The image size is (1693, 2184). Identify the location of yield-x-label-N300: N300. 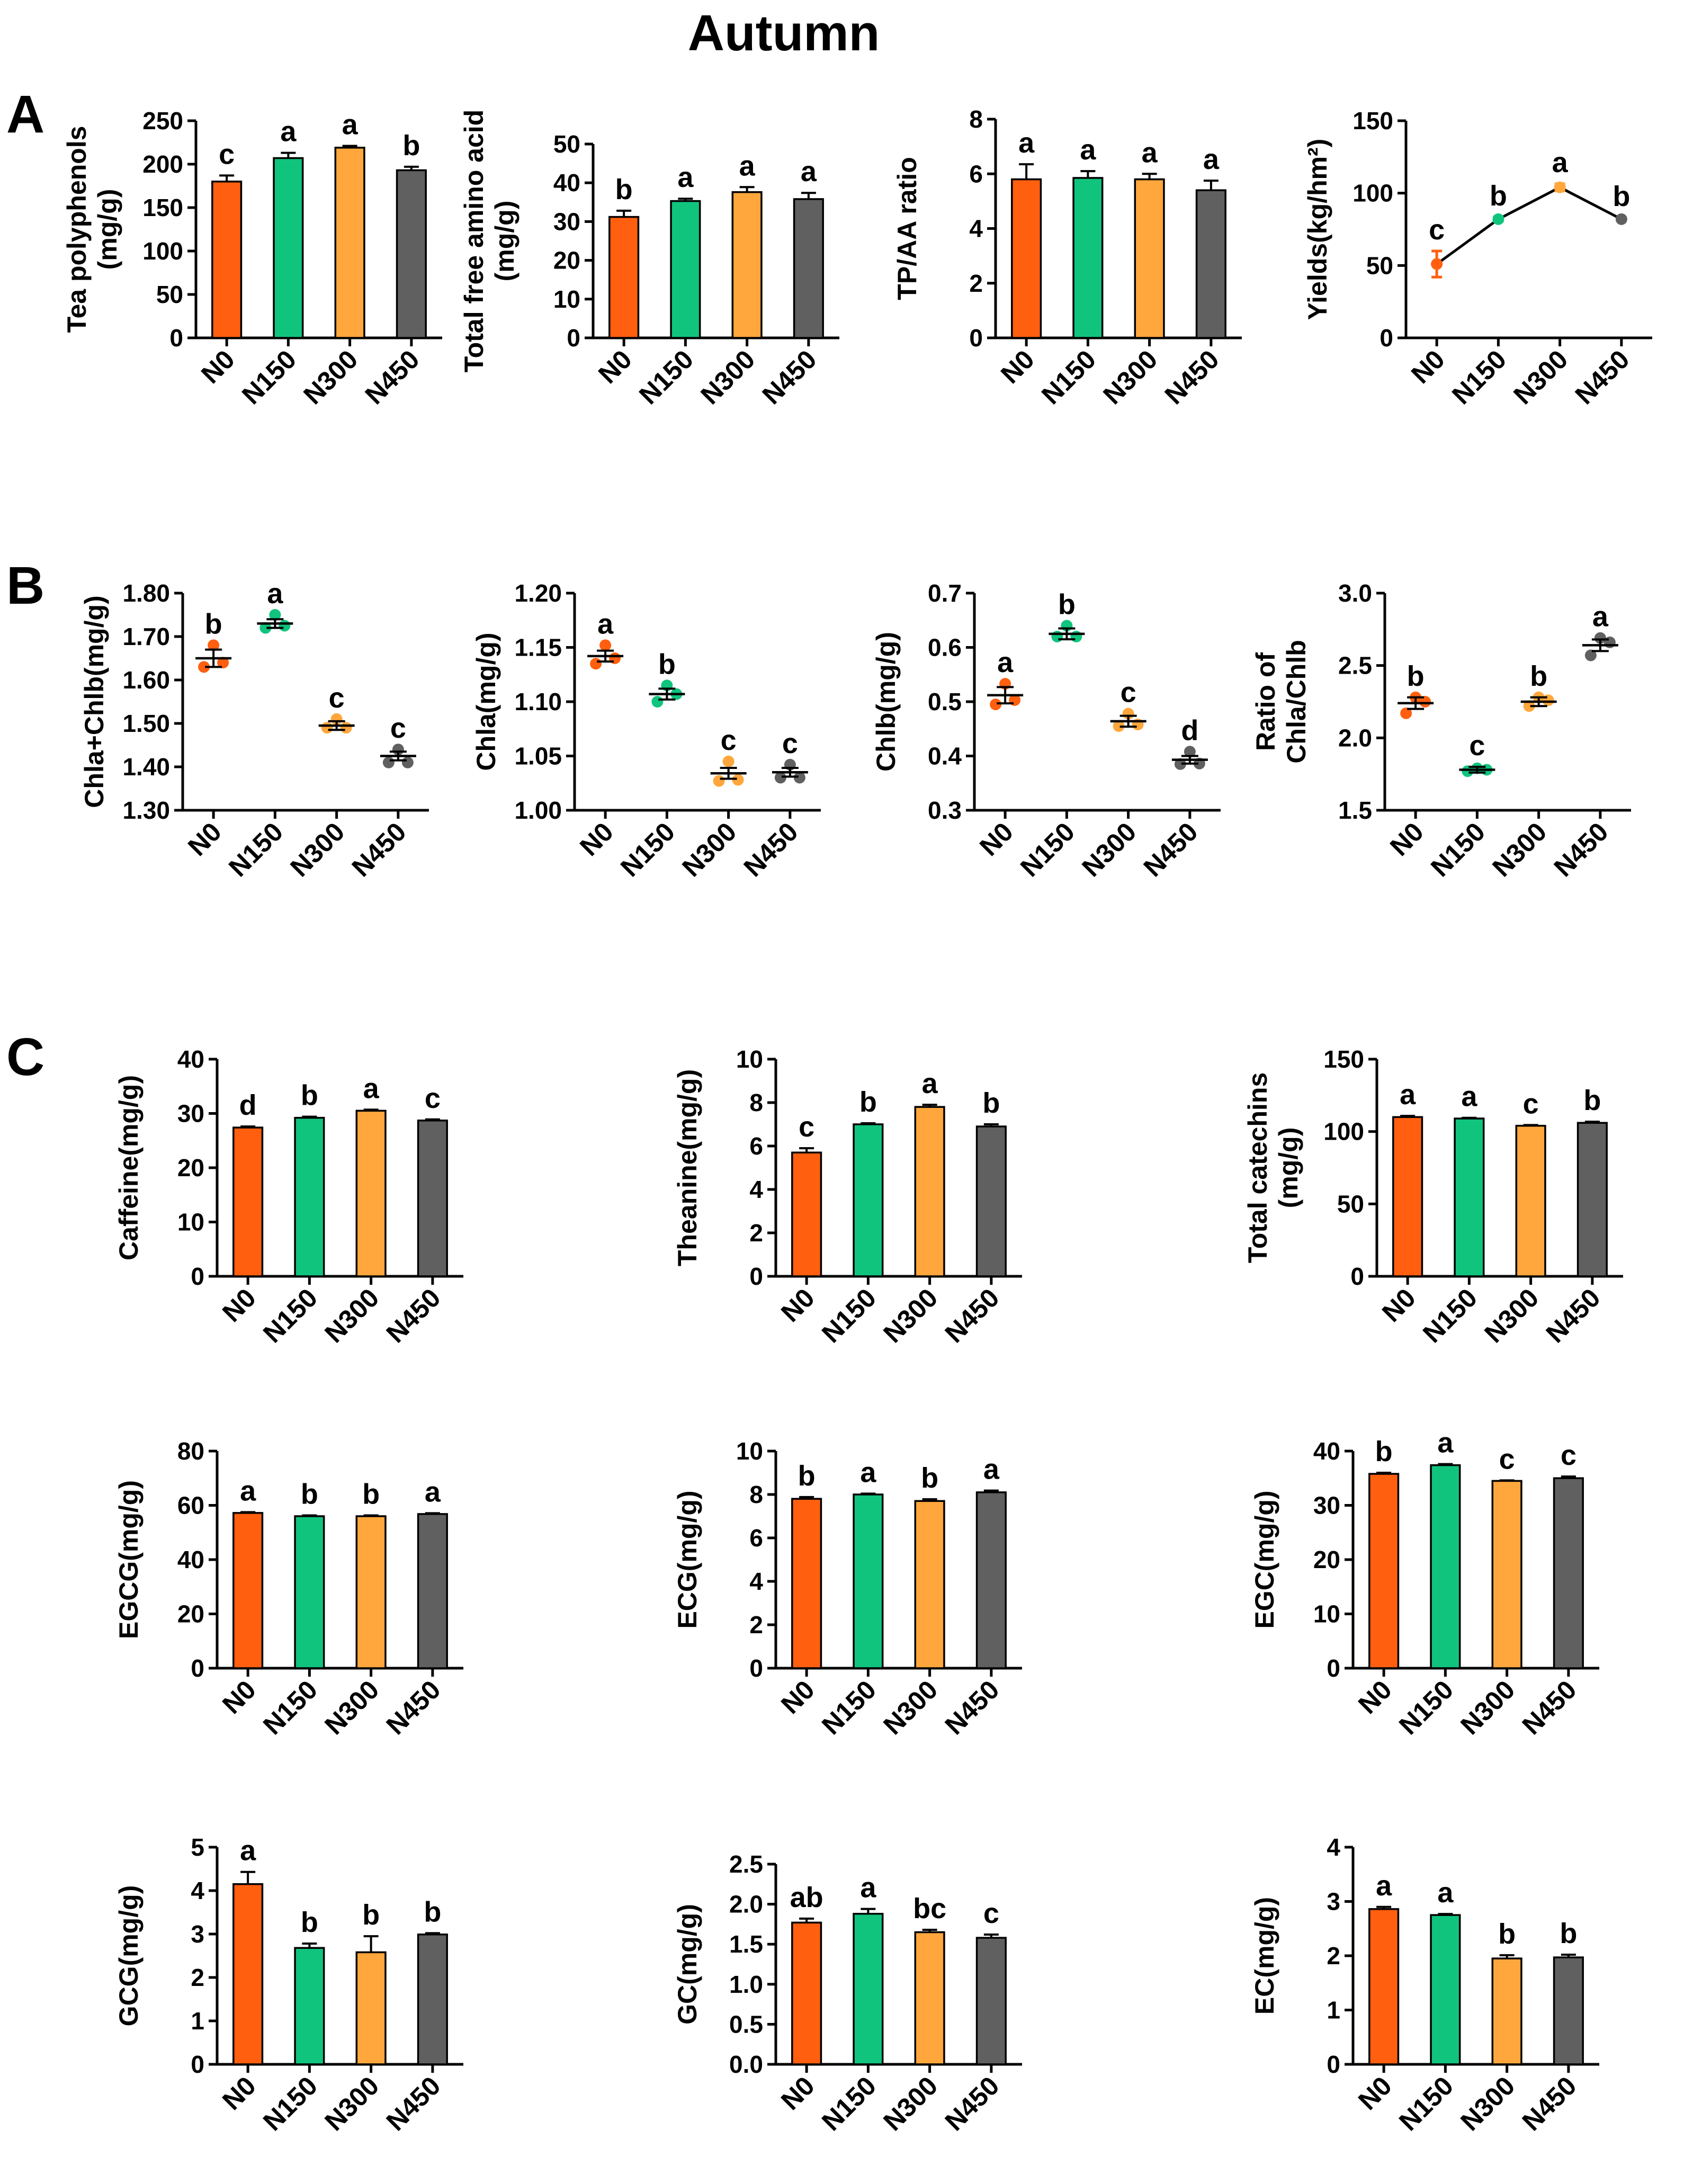
(1540, 377).